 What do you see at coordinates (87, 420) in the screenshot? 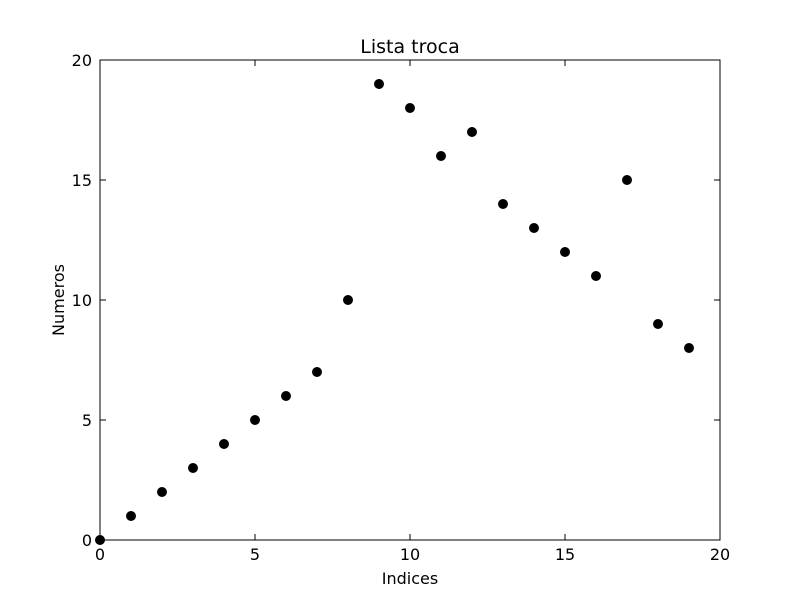
I see `y-tick-label: 5` at bounding box center [87, 420].